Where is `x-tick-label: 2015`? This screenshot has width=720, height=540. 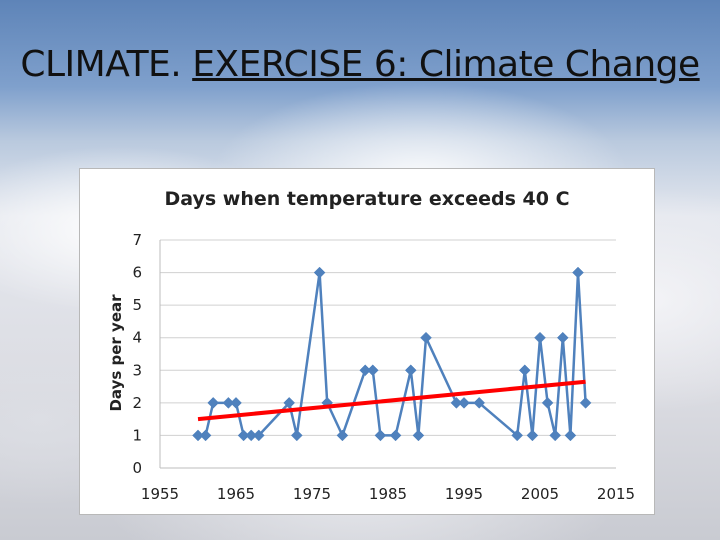
x-tick-label: 2015 is located at coordinates (616, 494).